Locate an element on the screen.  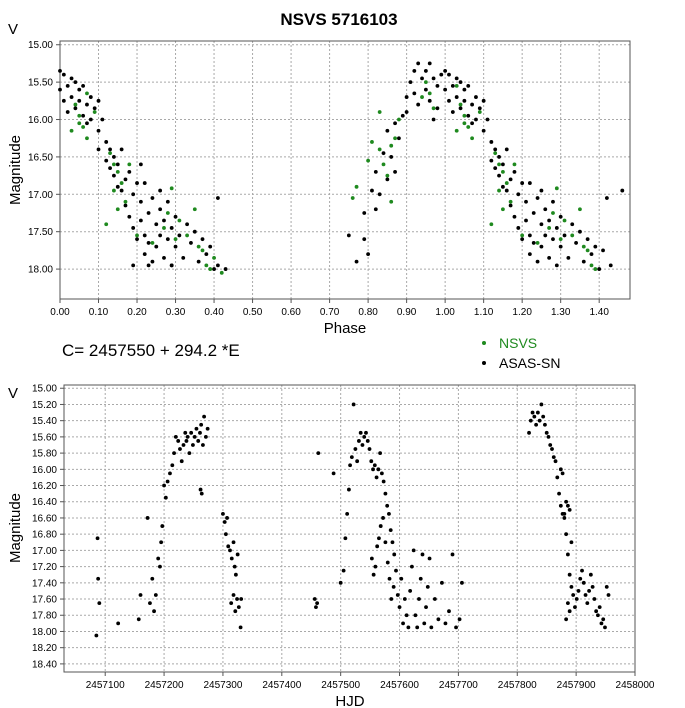
lightcurve-v-label: V is located at coordinates (13, 393).